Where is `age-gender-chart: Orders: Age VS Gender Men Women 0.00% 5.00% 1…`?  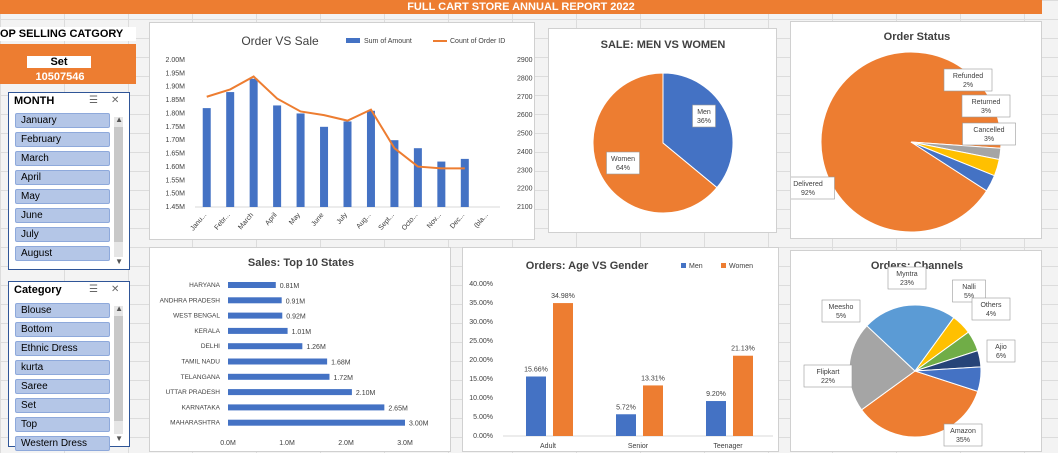 age-gender-chart: Orders: Age VS Gender Men Women 0.00% 5.00% 1… is located at coordinates (620, 349).